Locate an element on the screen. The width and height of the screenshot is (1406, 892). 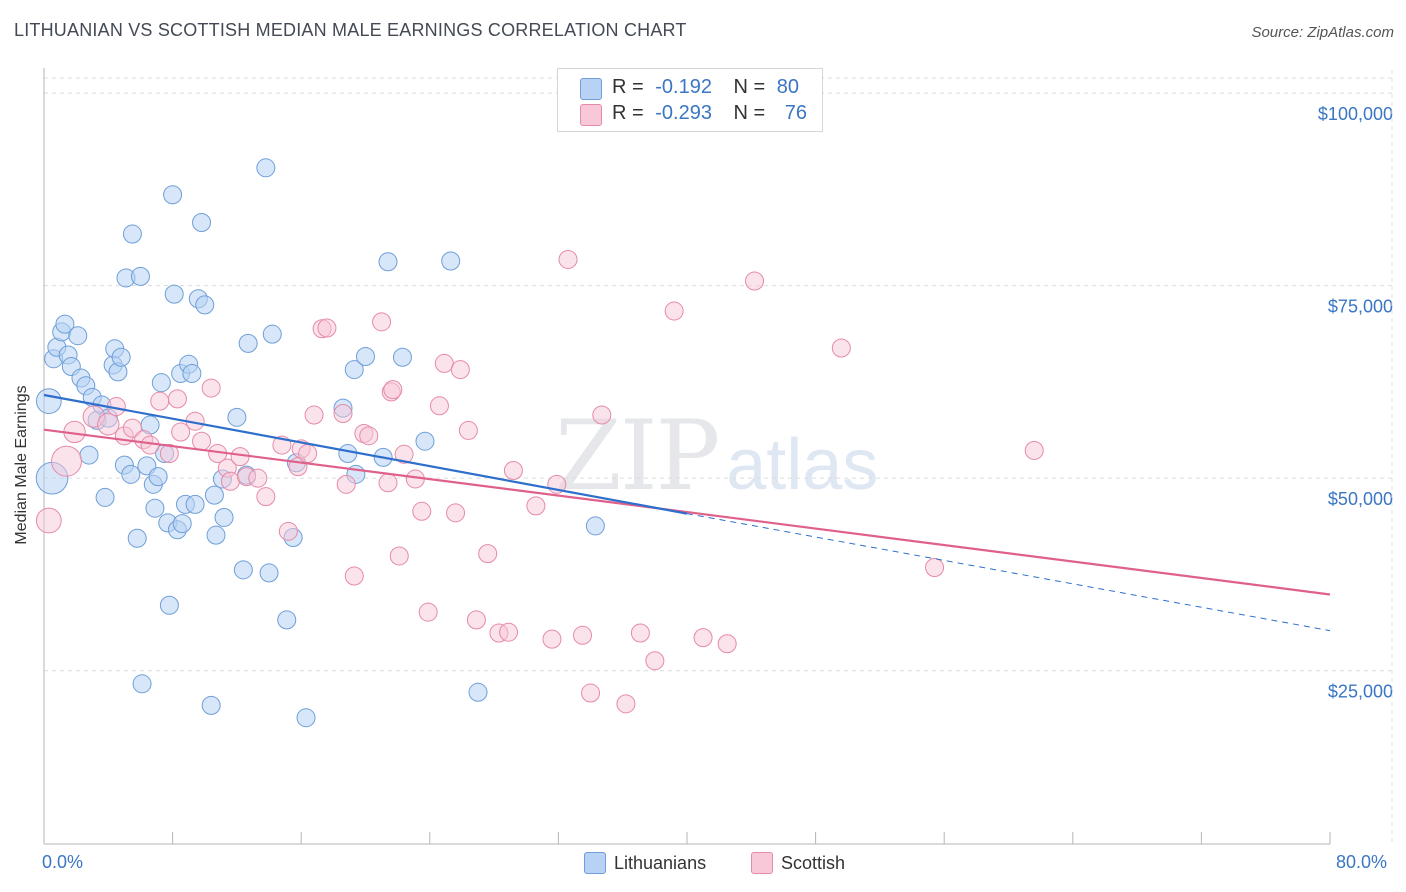
y-tick-label: $25,000 is located at coordinates (1360, 692).